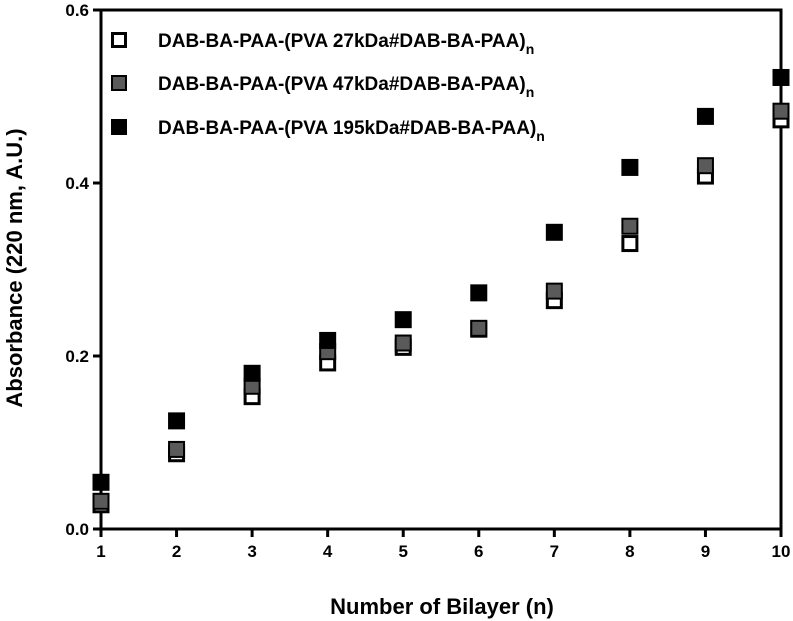 The image size is (793, 621). I want to click on x-tick-label: 8, so click(629, 551).